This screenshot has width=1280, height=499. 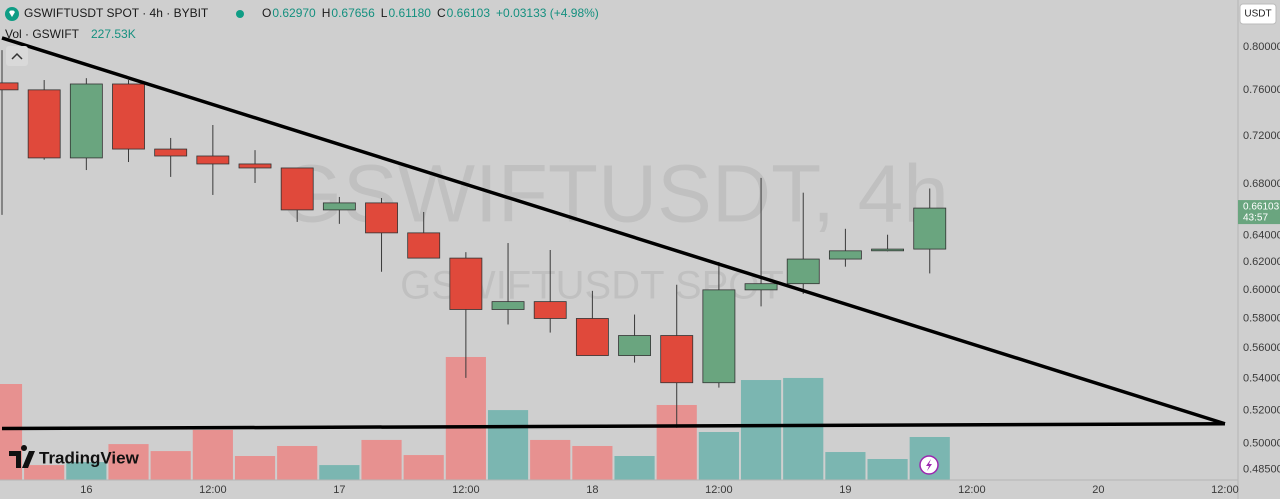 What do you see at coordinates (353, 13) in the screenshot?
I see `ohlc-value: 0.67656` at bounding box center [353, 13].